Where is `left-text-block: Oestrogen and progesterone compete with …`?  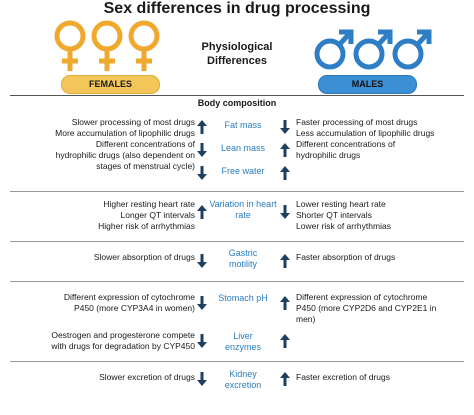
left-text-block: Oestrogen and progesterone compete with … is located at coordinates (102, 341).